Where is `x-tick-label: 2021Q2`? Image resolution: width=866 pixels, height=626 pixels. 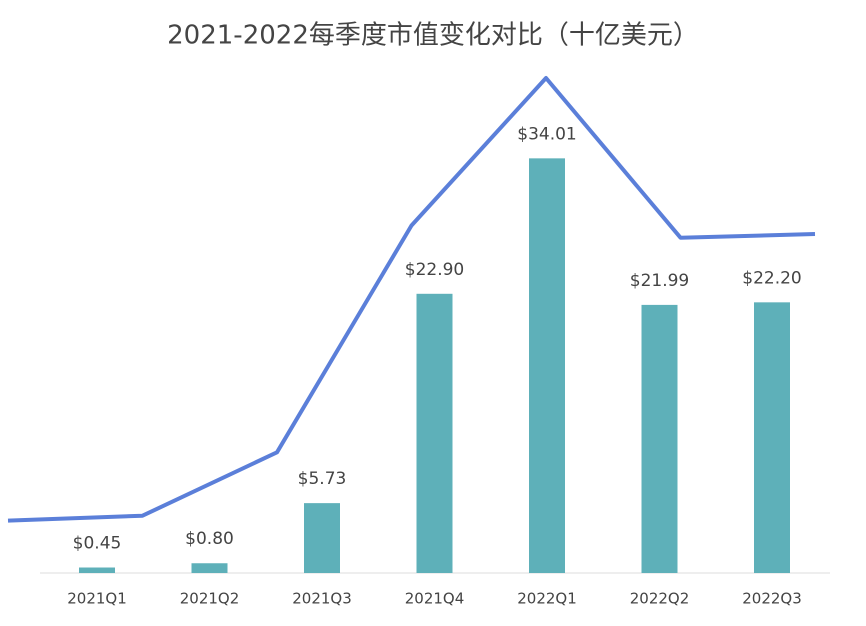
x-tick-label: 2021Q2 is located at coordinates (210, 599).